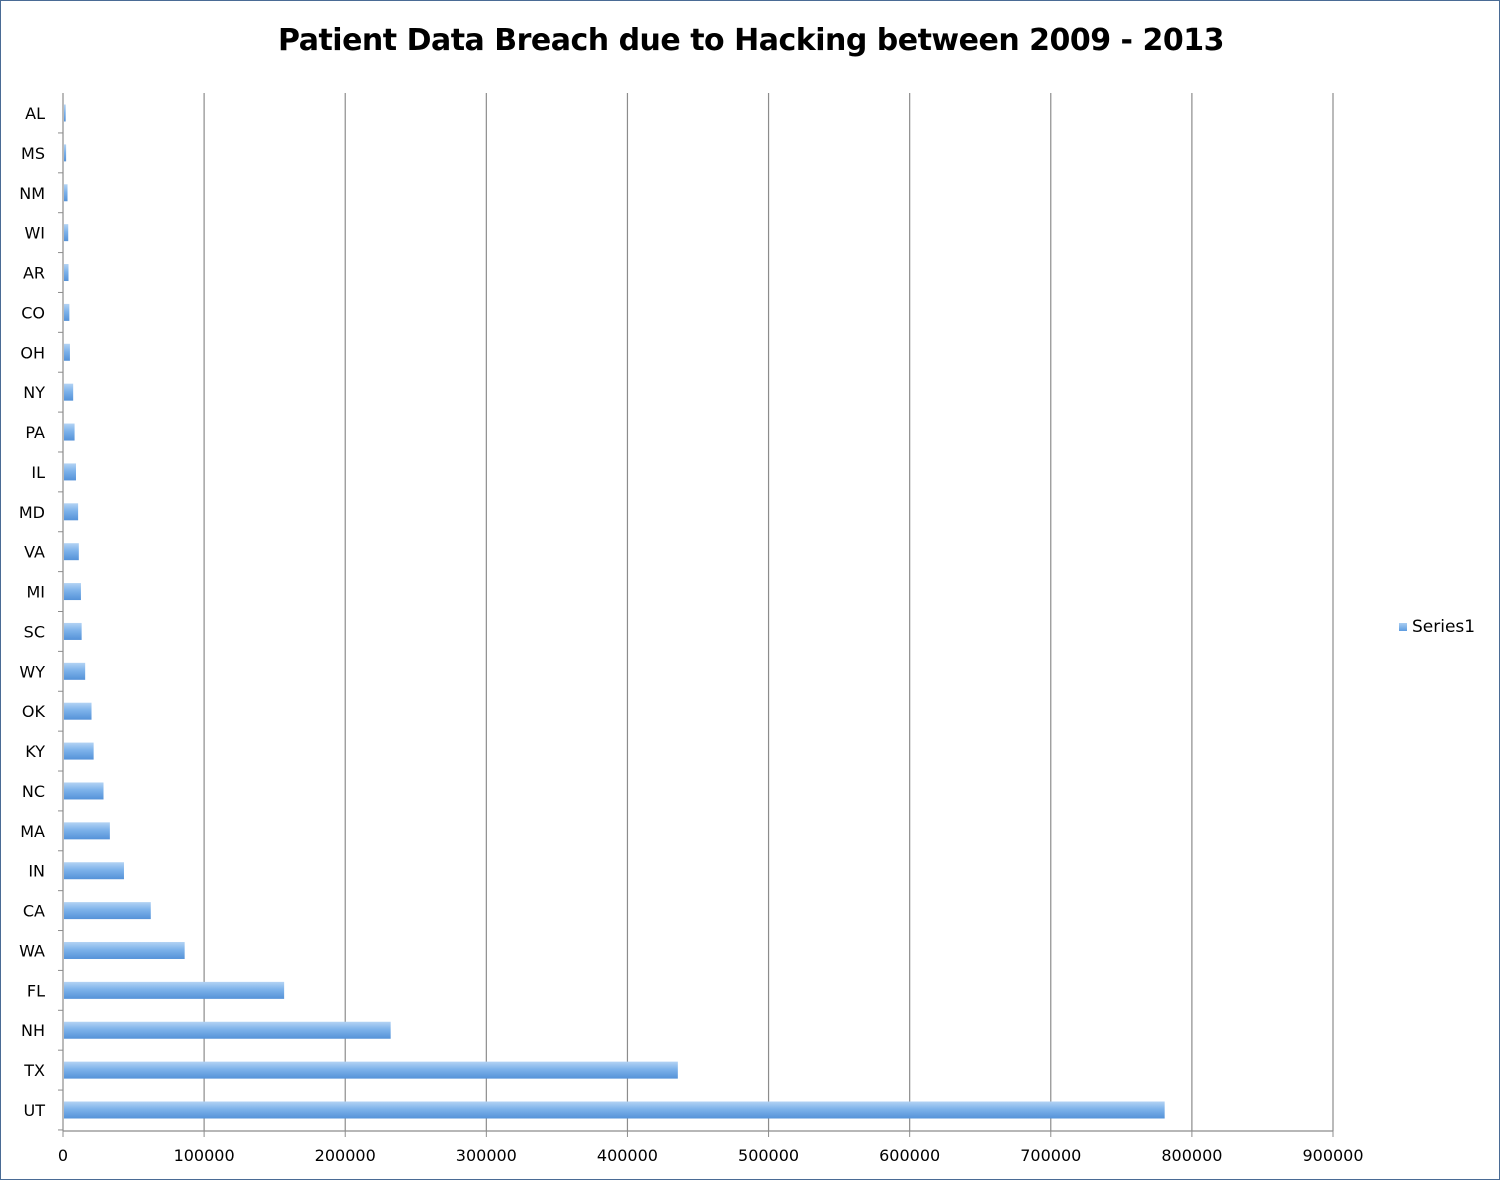  What do you see at coordinates (204, 1155) in the screenshot?
I see `x-tick-label: 100000` at bounding box center [204, 1155].